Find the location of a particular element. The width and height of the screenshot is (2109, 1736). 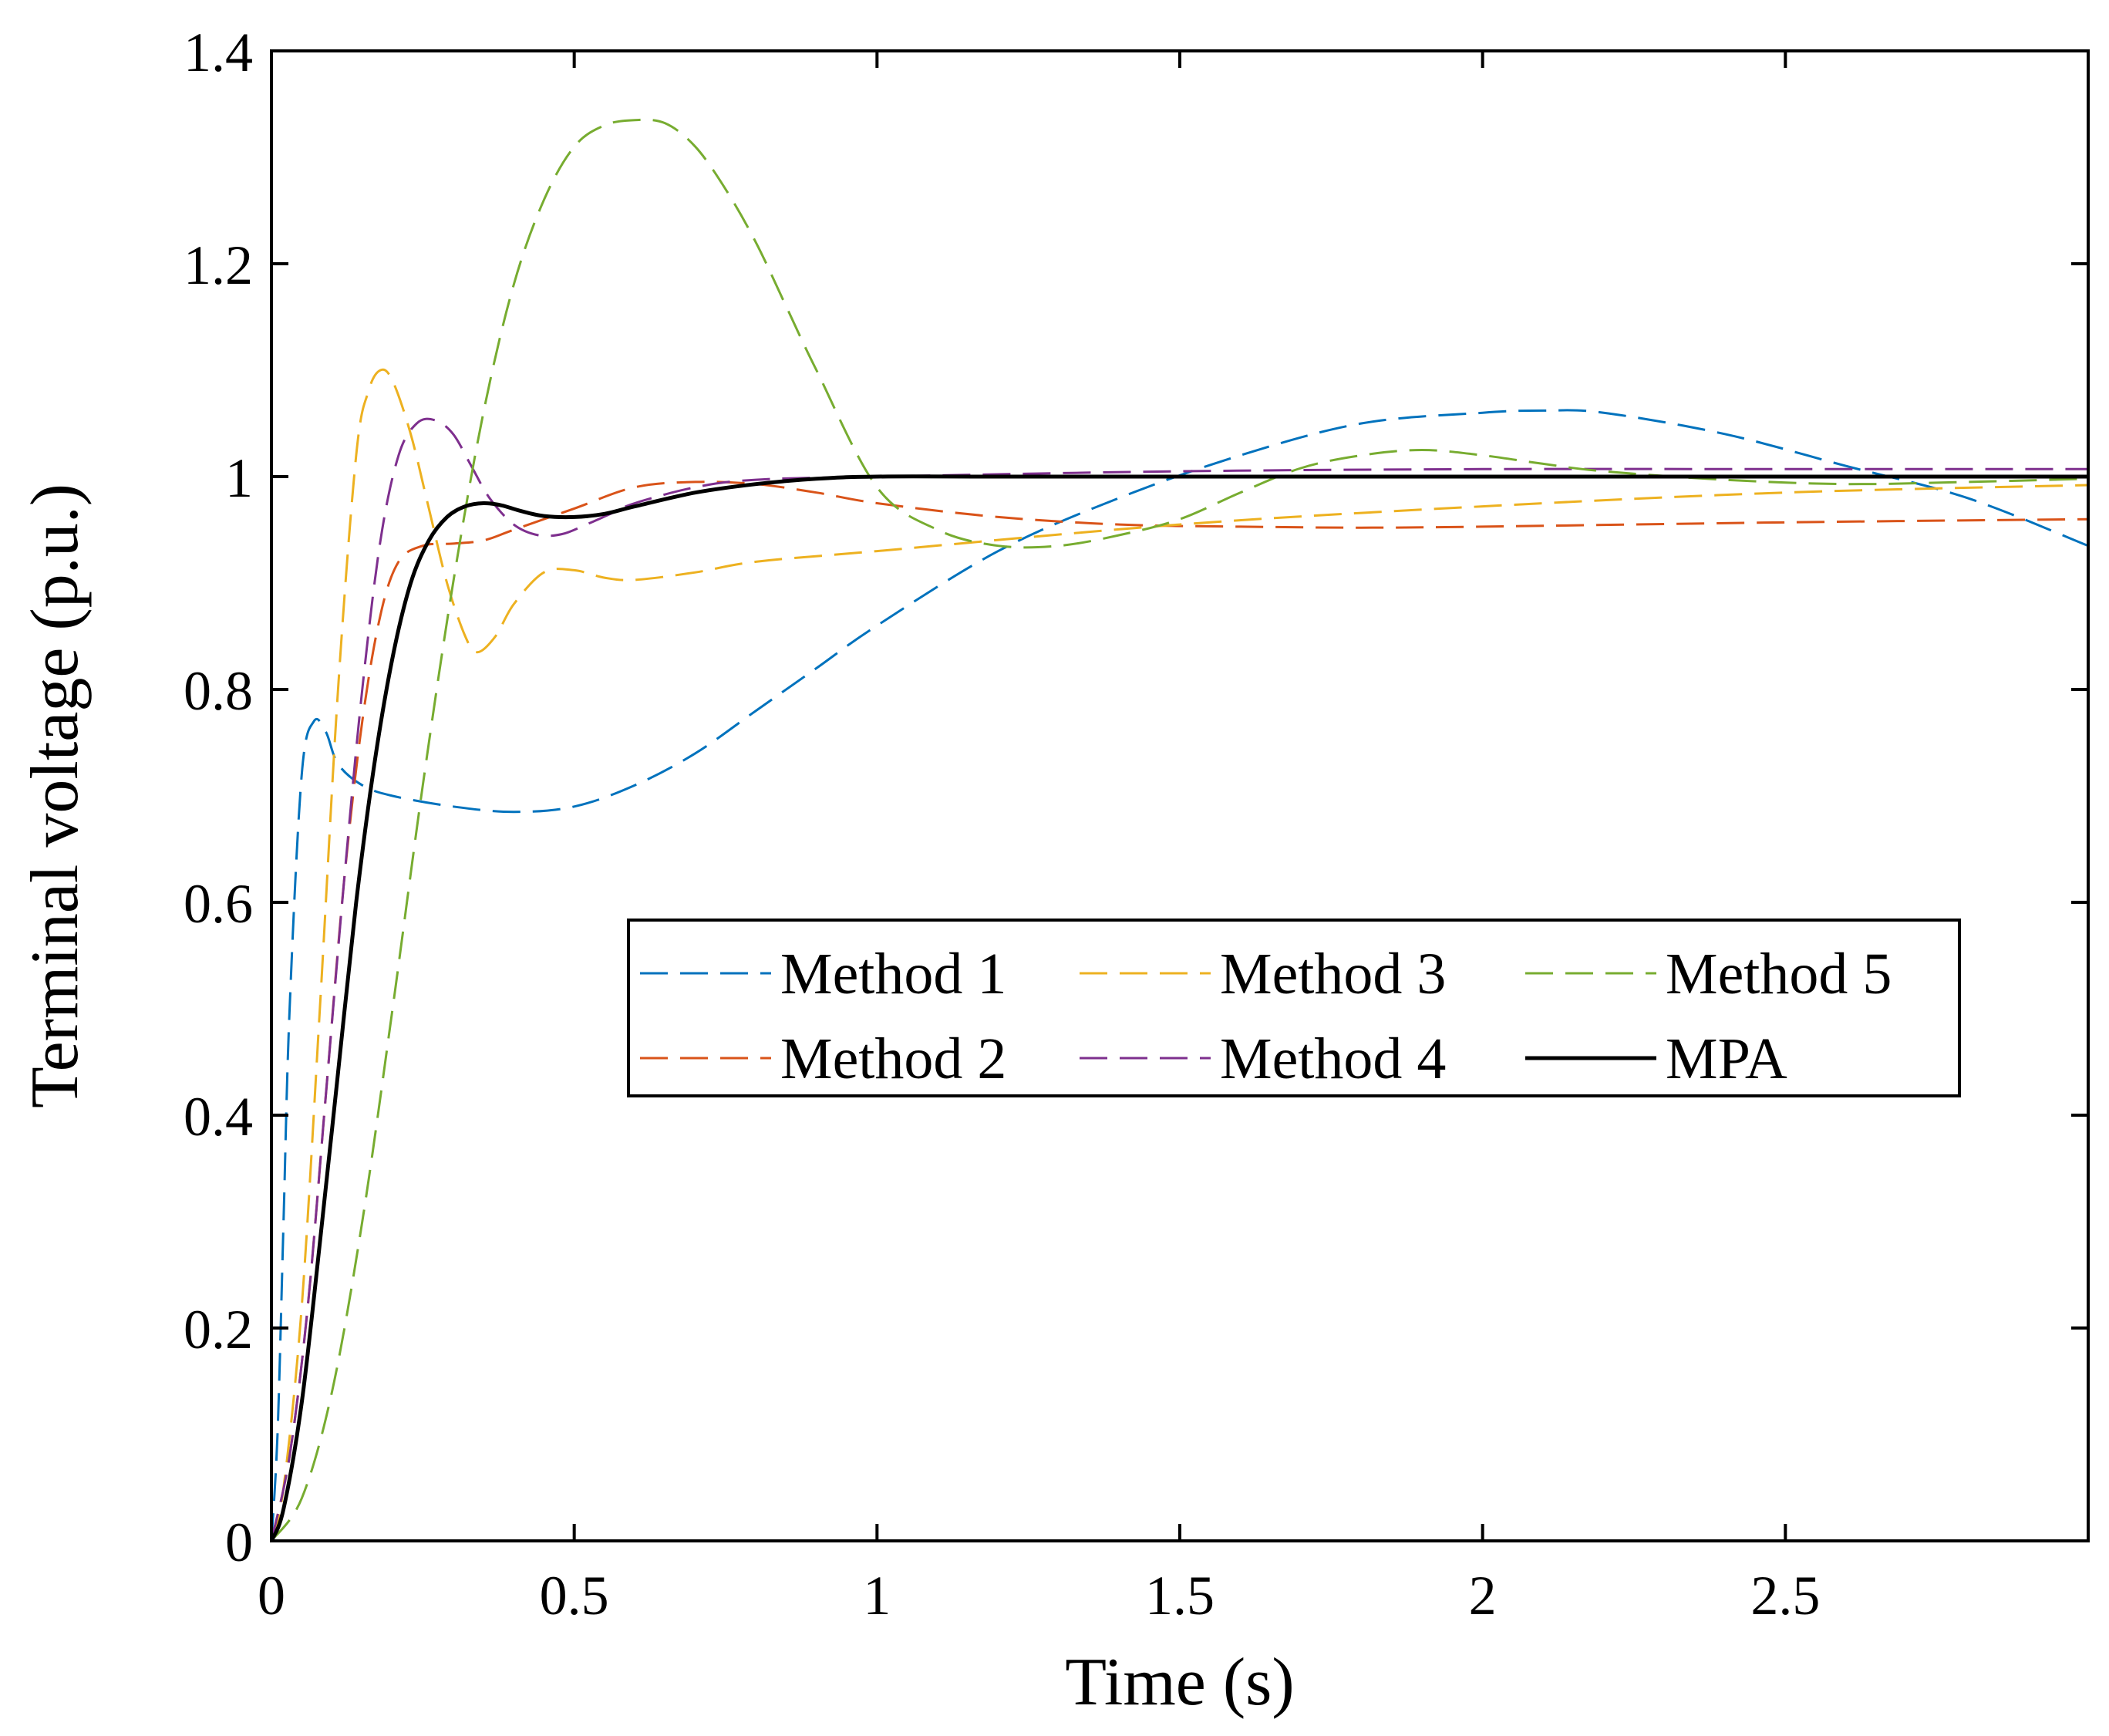

legend-box is located at coordinates (1294, 1008).